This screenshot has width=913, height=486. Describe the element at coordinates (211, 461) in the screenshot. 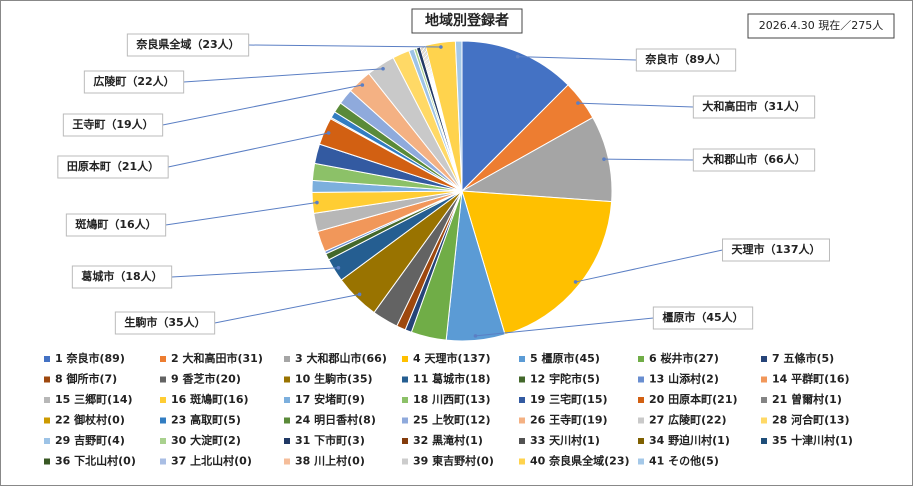

I see `legend-label: 37 上北山村(0)` at that location.